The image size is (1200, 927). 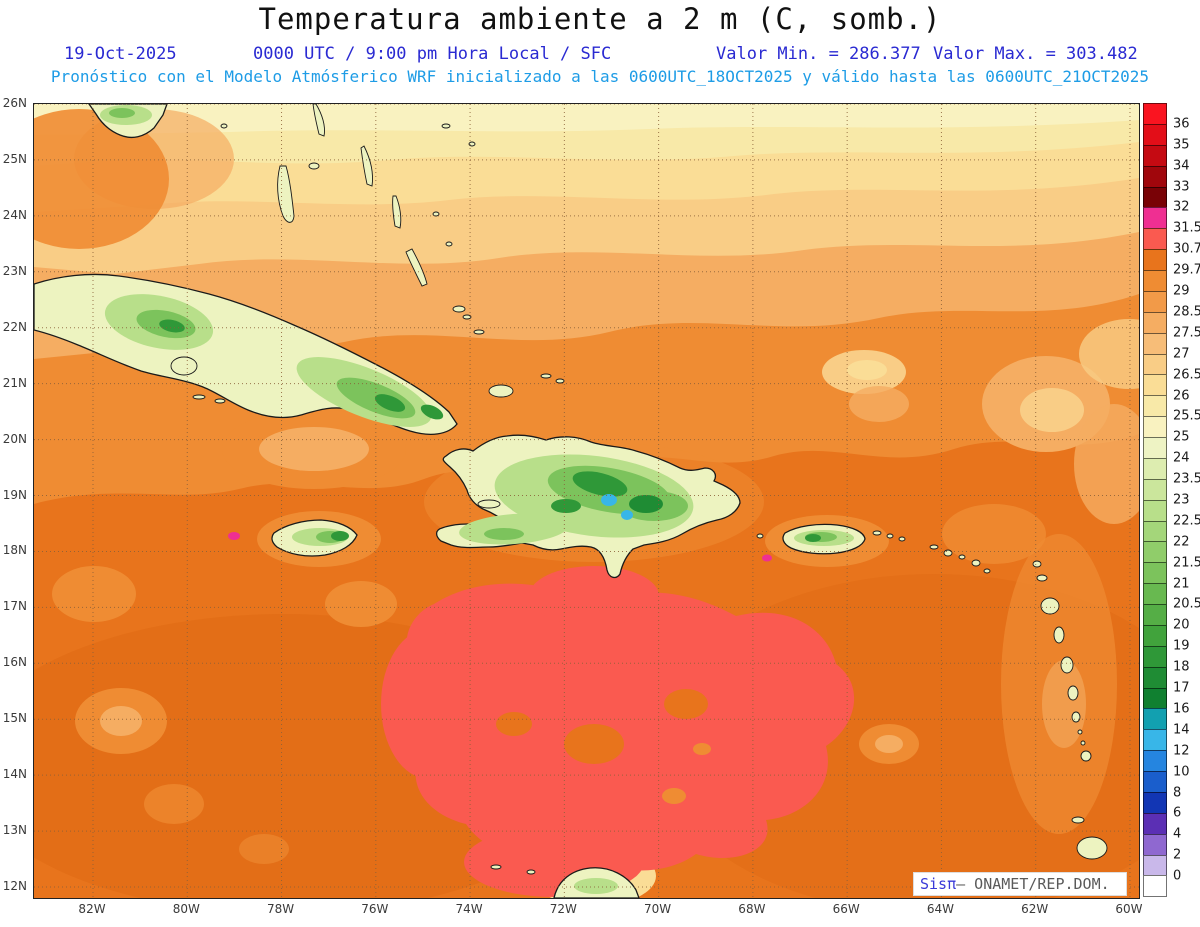 What do you see at coordinates (1186, 563) in the screenshot?
I see `colorbar-tick-label: 21.5` at bounding box center [1186, 563].